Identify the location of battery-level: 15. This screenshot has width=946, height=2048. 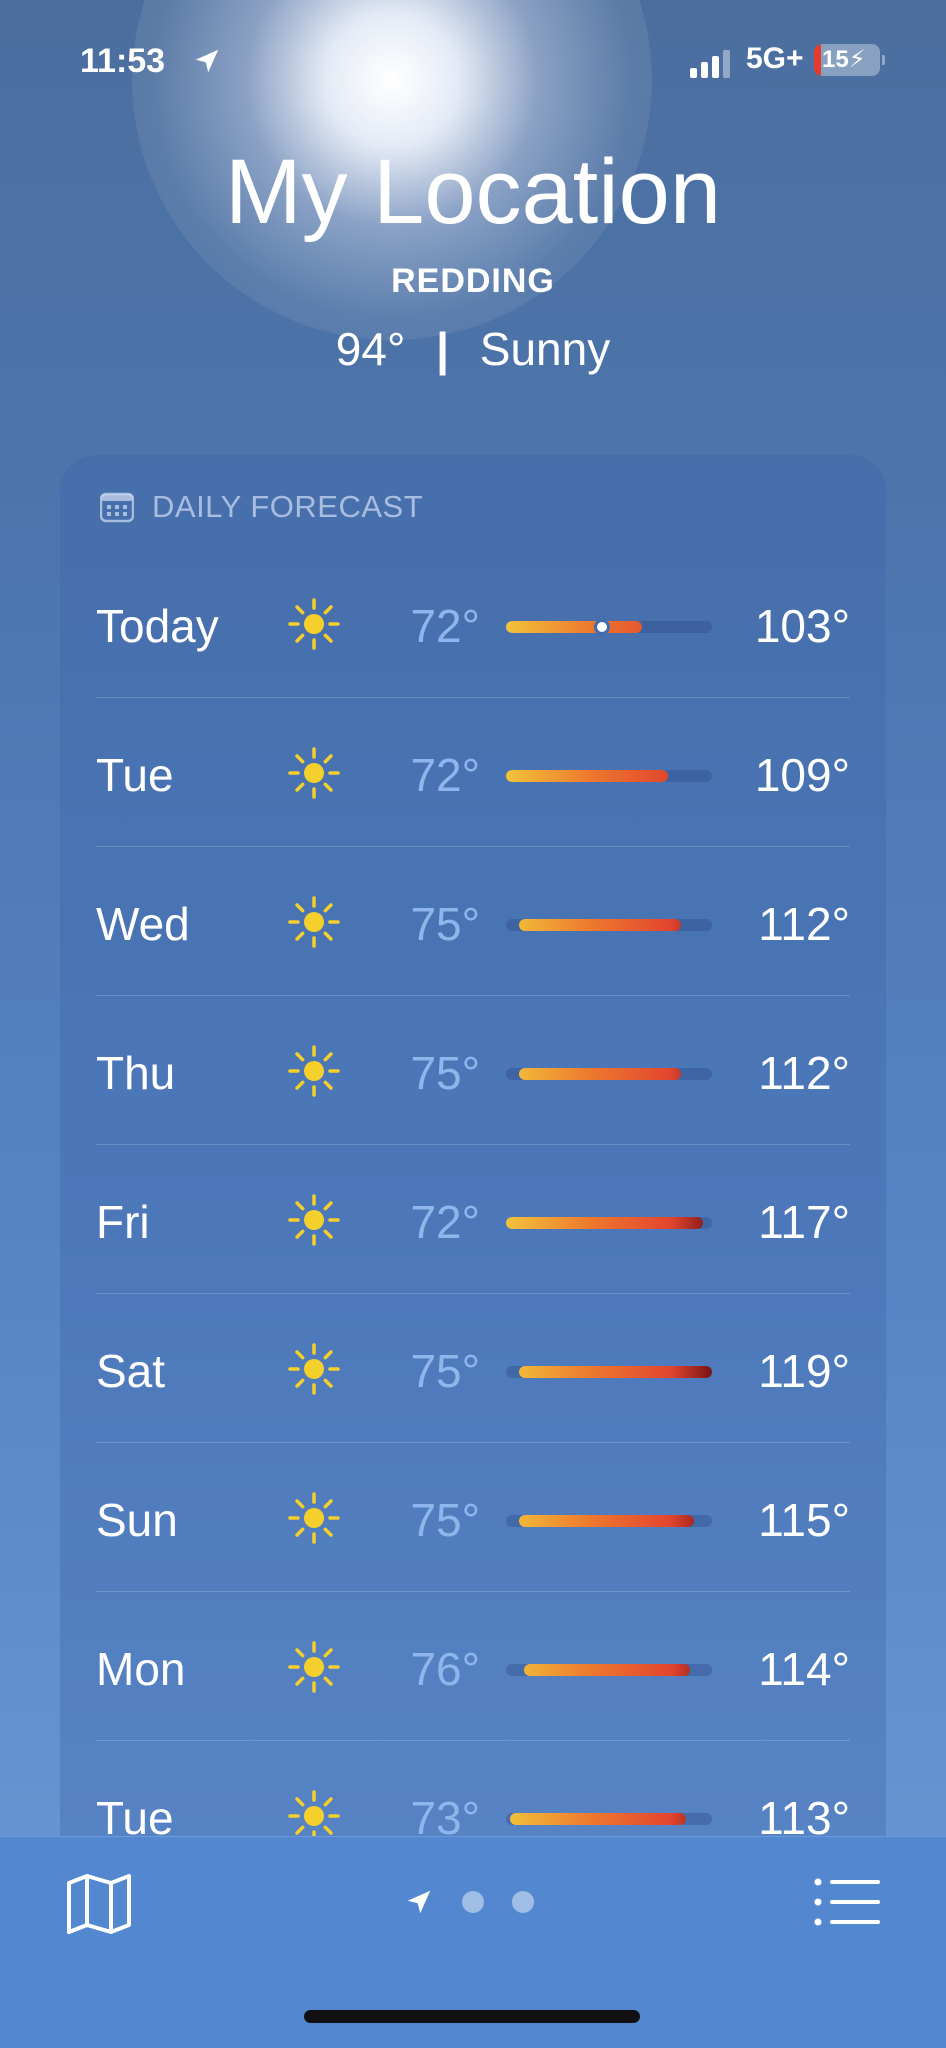
(835, 59).